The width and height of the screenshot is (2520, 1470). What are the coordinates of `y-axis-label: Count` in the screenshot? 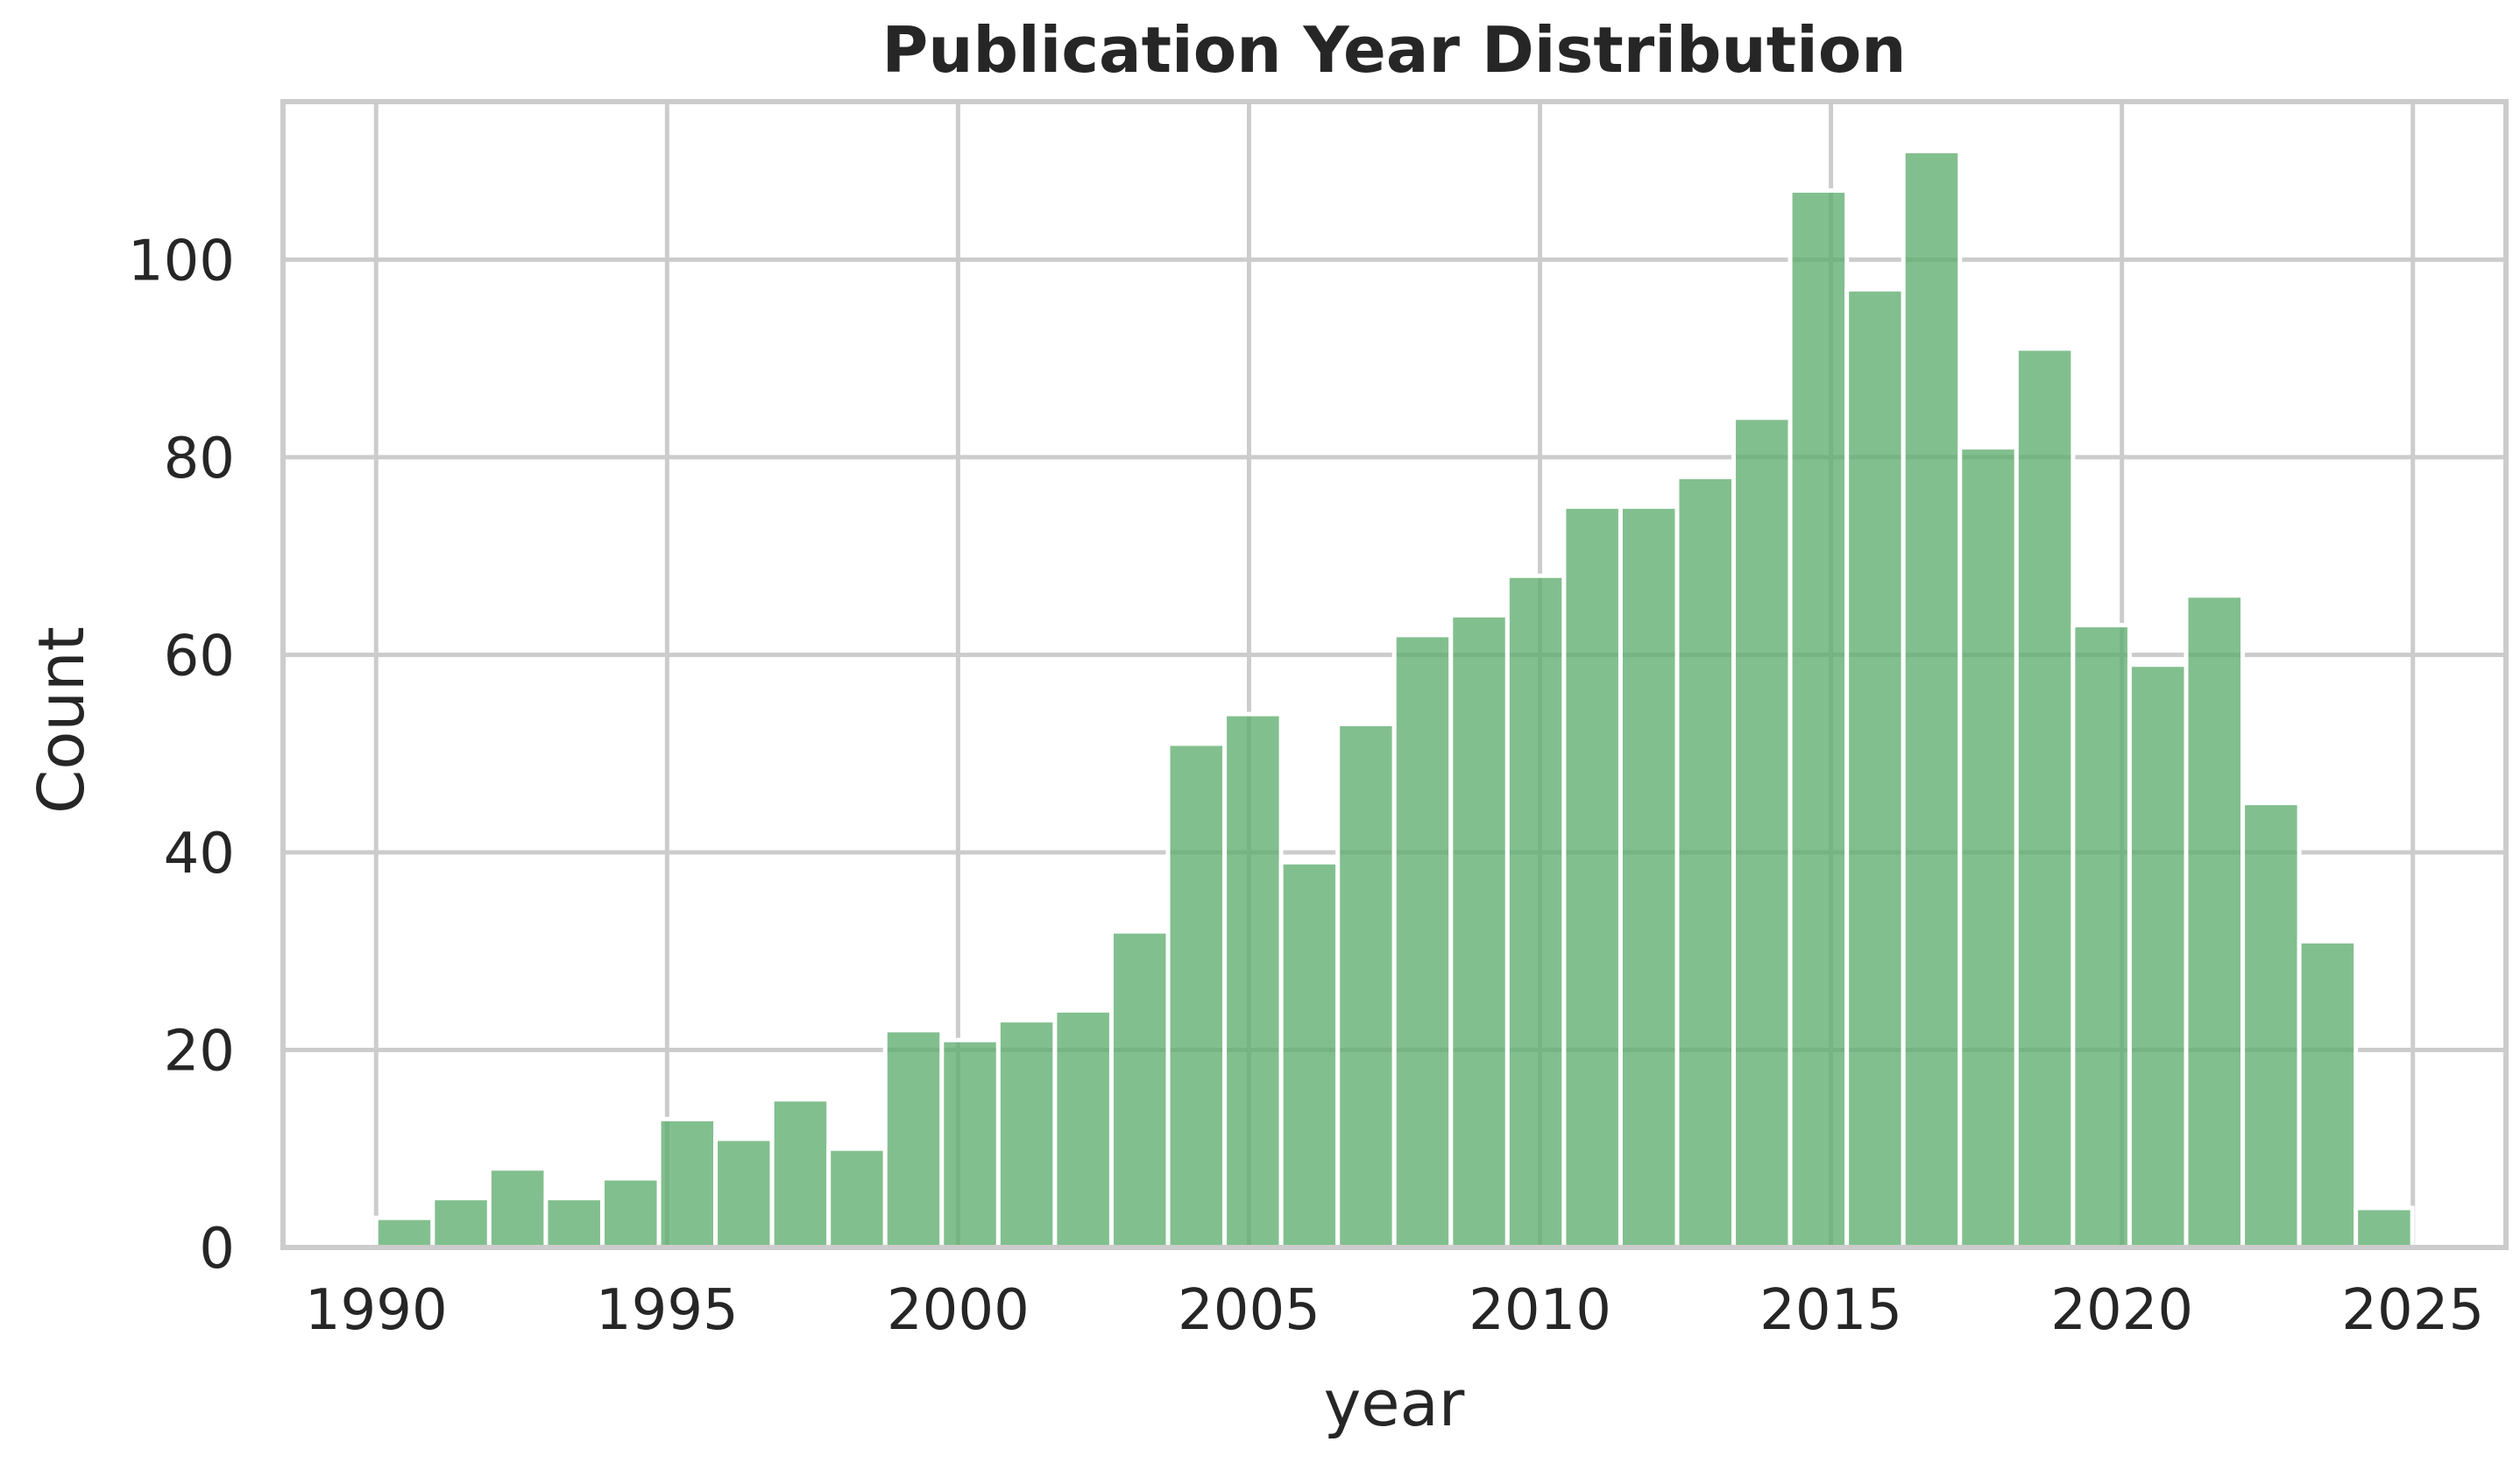 It's located at (61, 720).